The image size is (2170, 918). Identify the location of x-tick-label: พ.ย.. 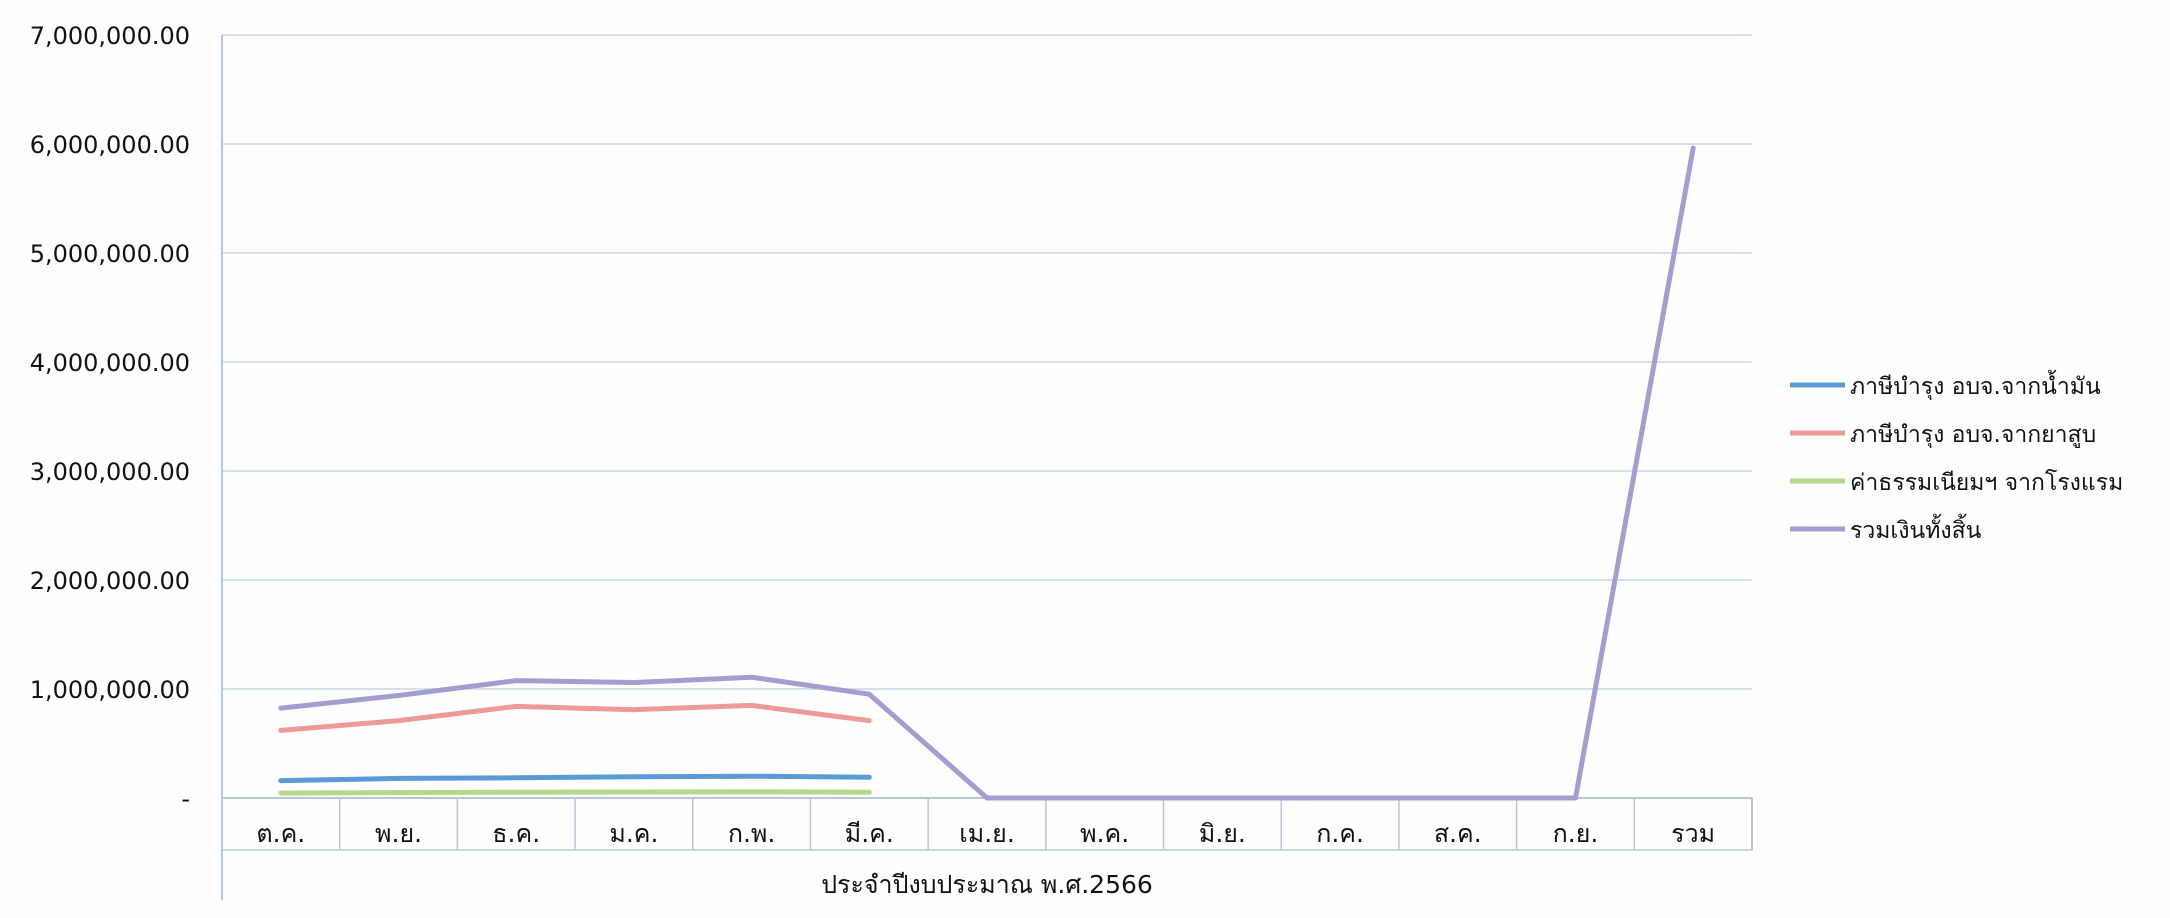
(398, 833).